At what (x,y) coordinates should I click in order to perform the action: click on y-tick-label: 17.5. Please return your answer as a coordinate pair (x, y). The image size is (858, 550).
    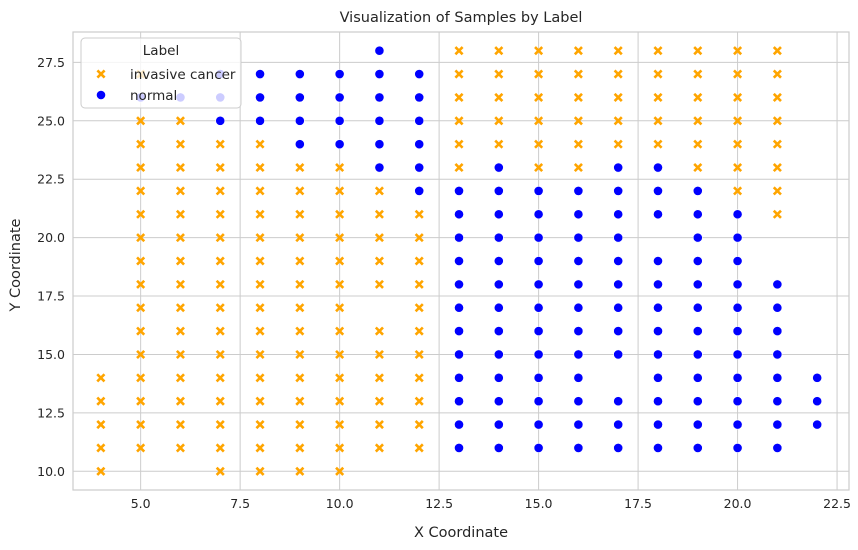
    Looking at the image, I should click on (51, 296).